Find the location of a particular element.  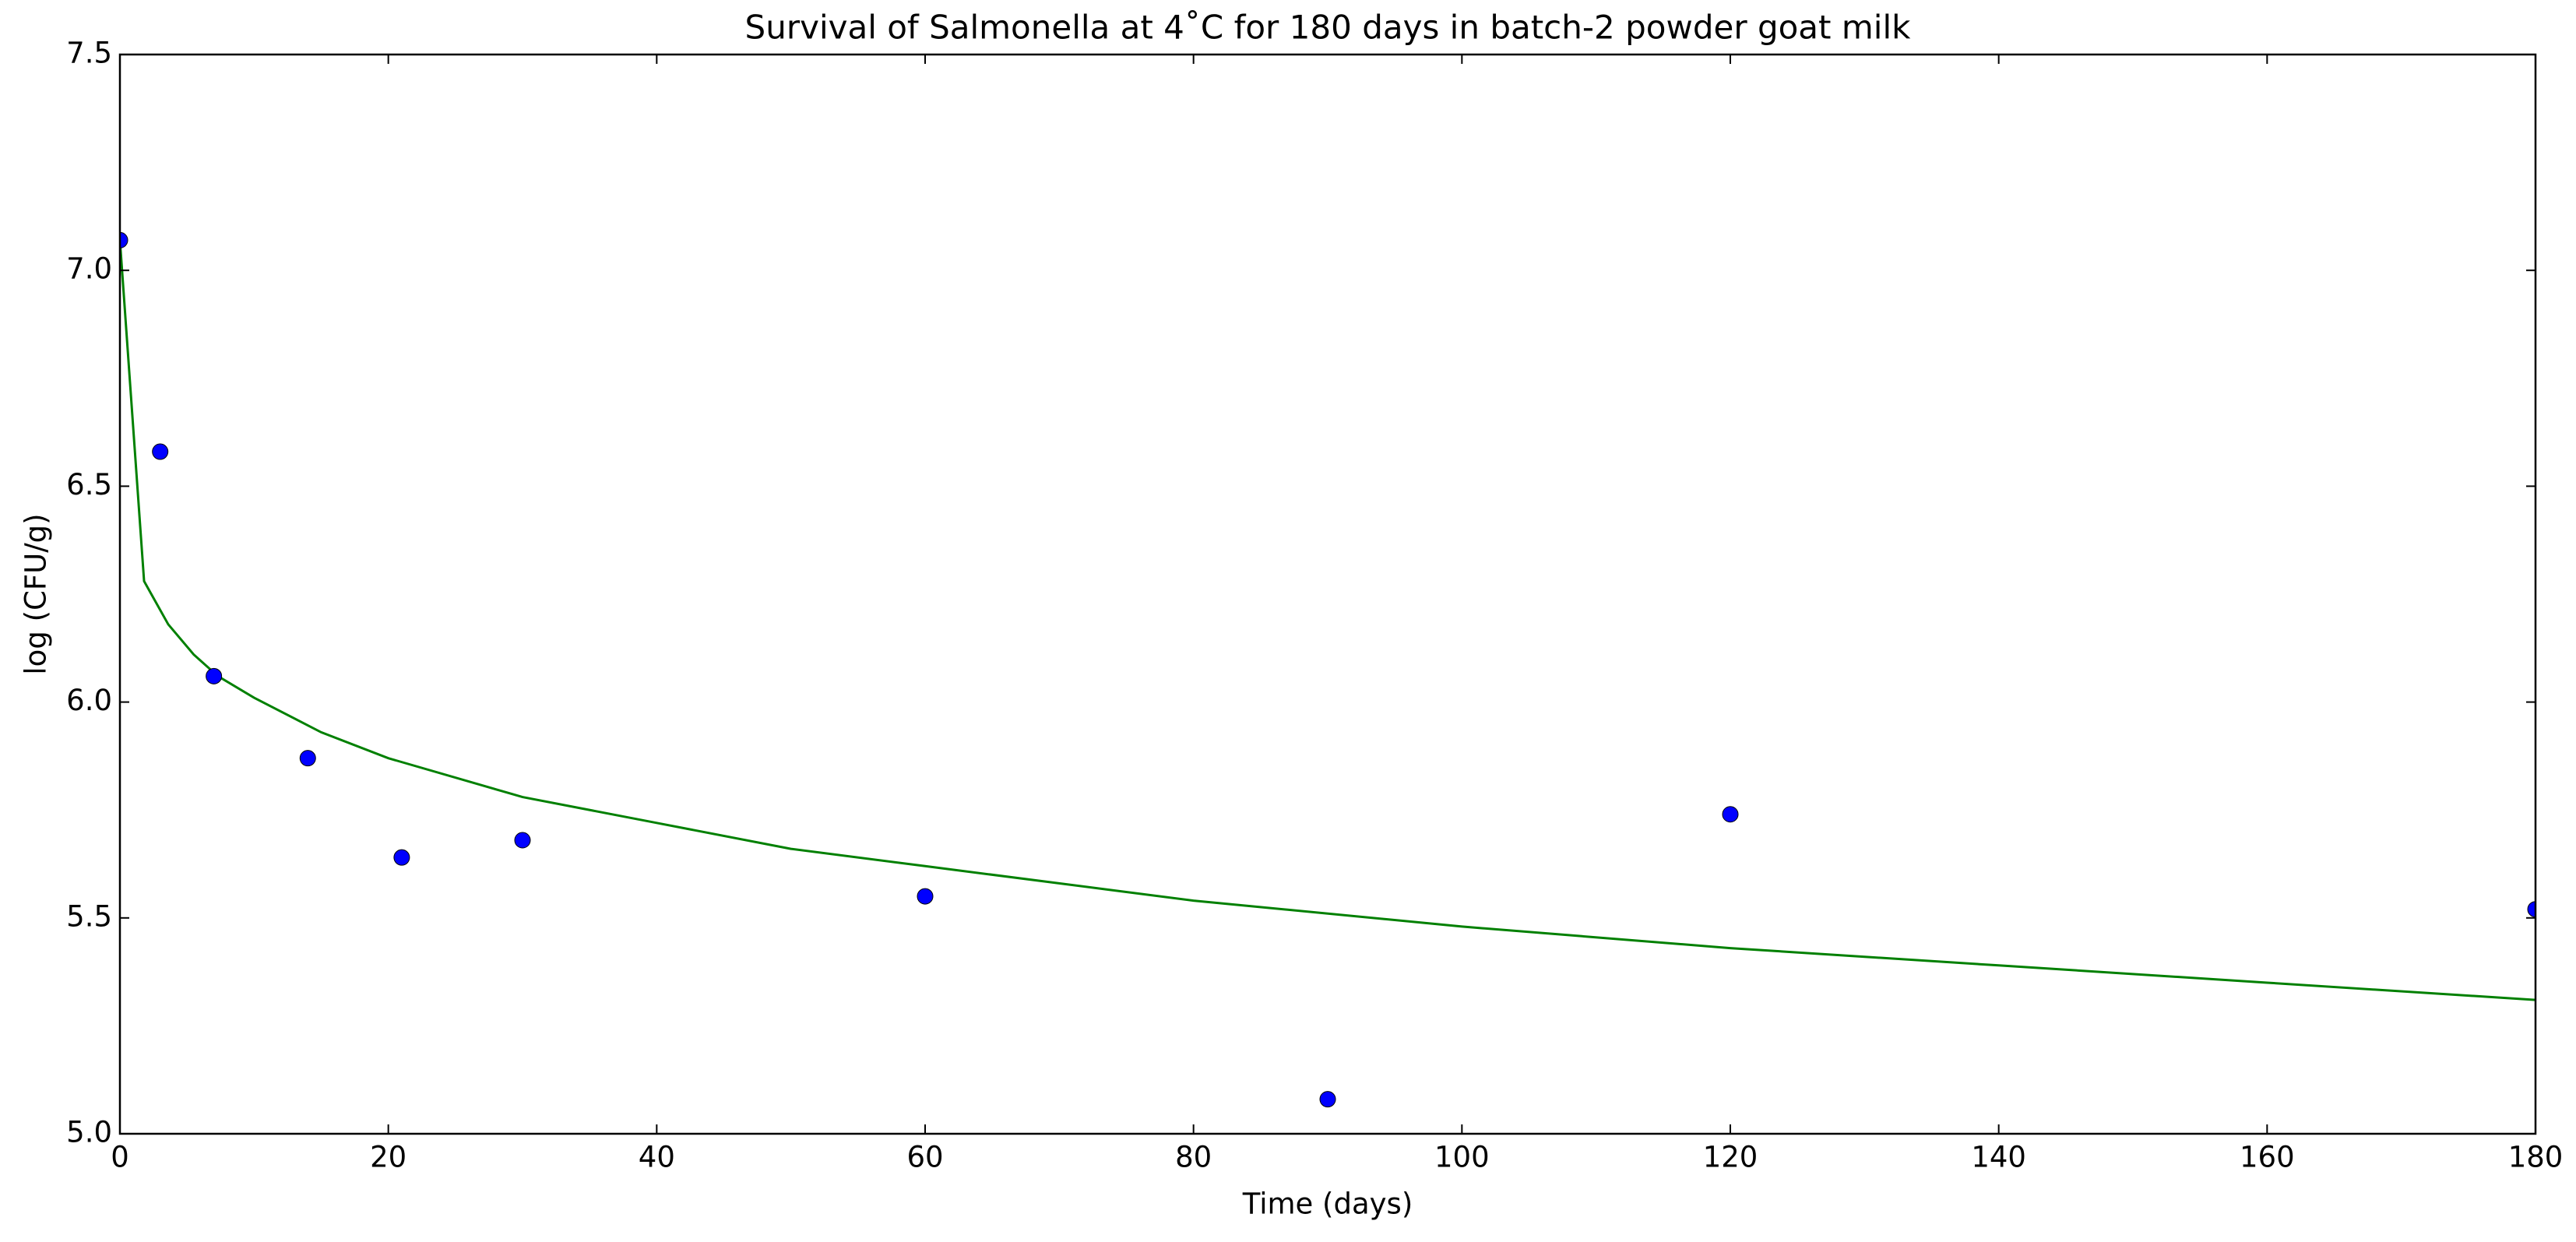

x-tick-label: 60 is located at coordinates (924, 1157).